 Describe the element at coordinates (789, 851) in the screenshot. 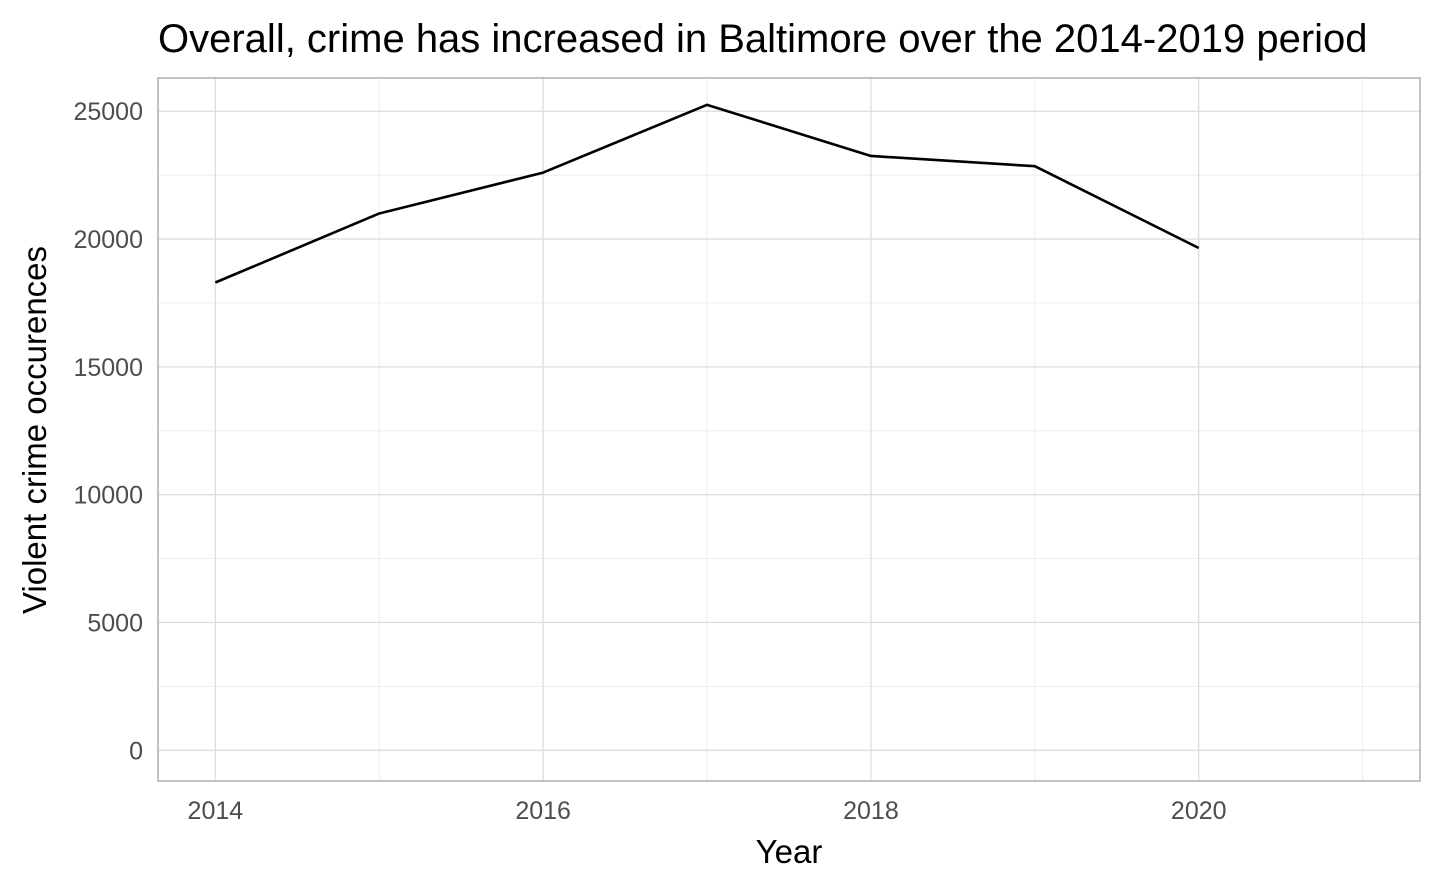

I see `x-axis-title: Year` at that location.